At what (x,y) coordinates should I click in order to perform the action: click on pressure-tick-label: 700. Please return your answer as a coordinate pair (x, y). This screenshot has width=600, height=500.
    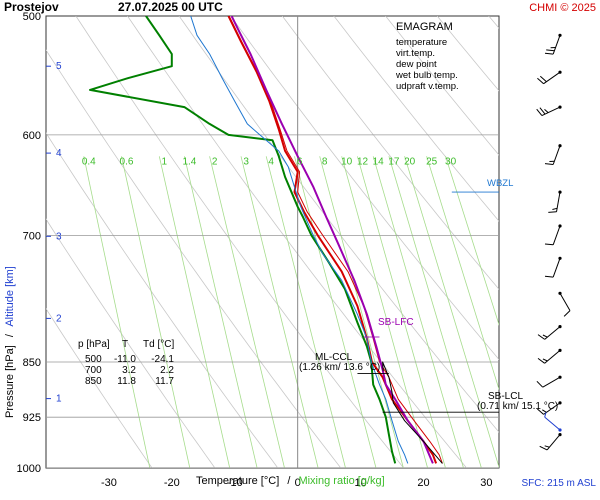
    Looking at the image, I should click on (32, 236).